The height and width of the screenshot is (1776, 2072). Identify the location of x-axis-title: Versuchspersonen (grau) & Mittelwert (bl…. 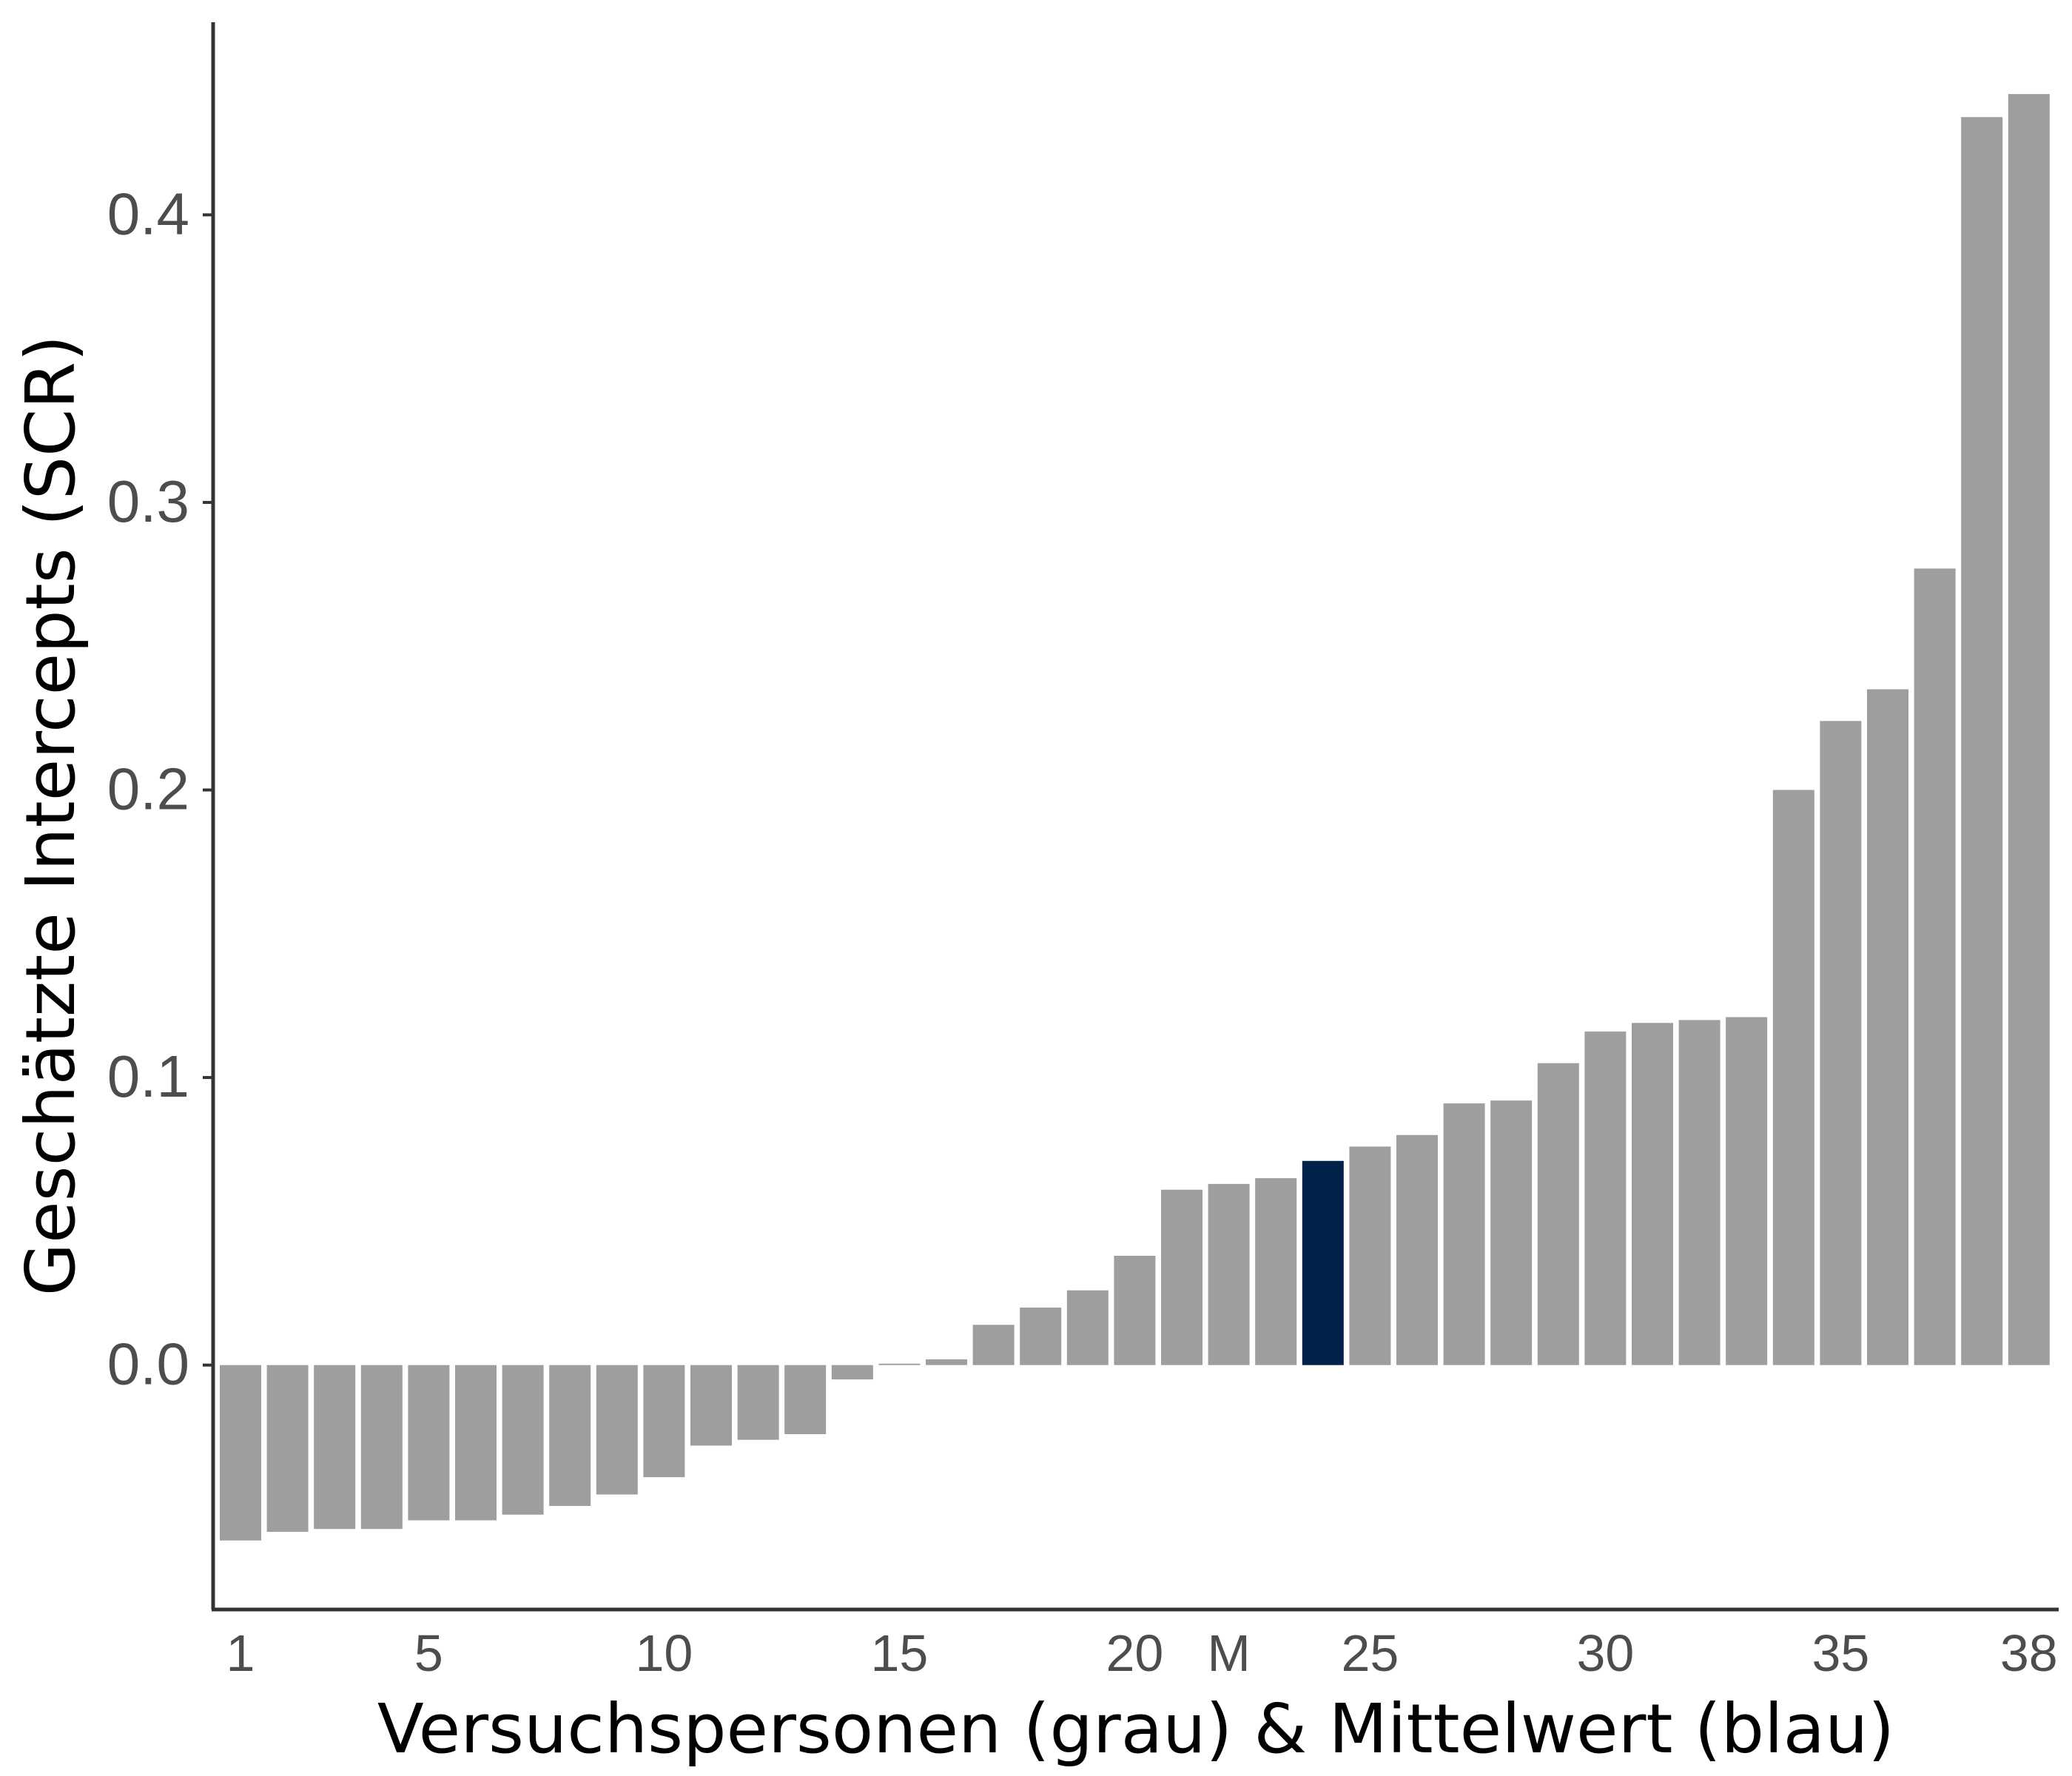
(1135, 1729).